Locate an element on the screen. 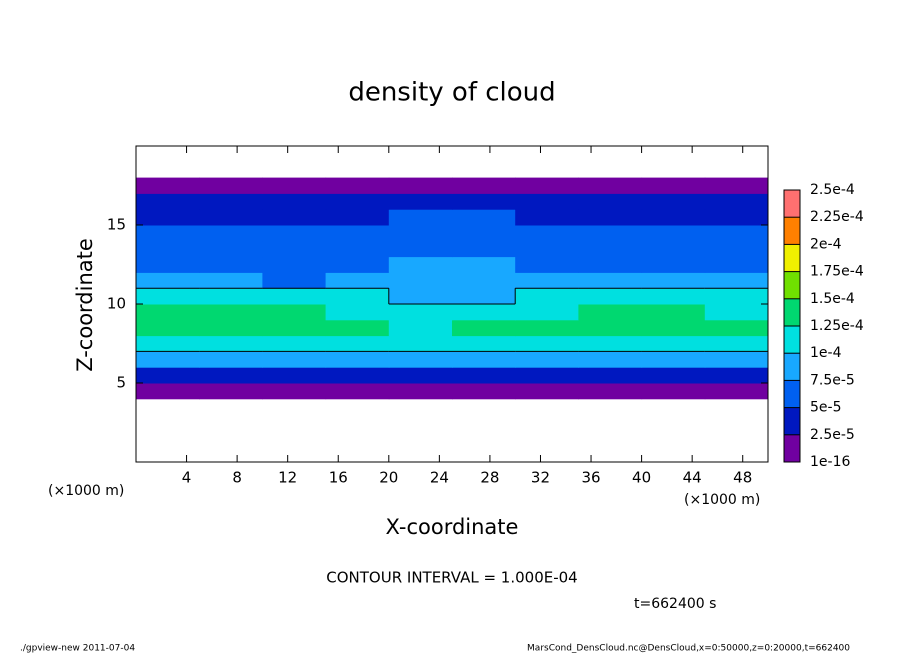  colorbar-label: 2e-4 is located at coordinates (826, 244).